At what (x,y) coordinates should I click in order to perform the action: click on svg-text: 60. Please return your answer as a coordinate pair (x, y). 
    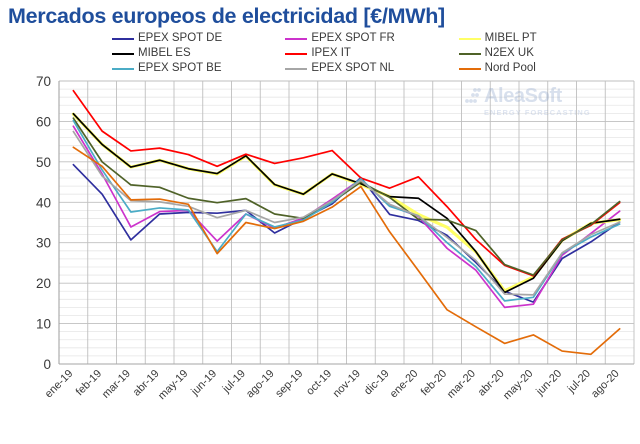
    Looking at the image, I should click on (43, 121).